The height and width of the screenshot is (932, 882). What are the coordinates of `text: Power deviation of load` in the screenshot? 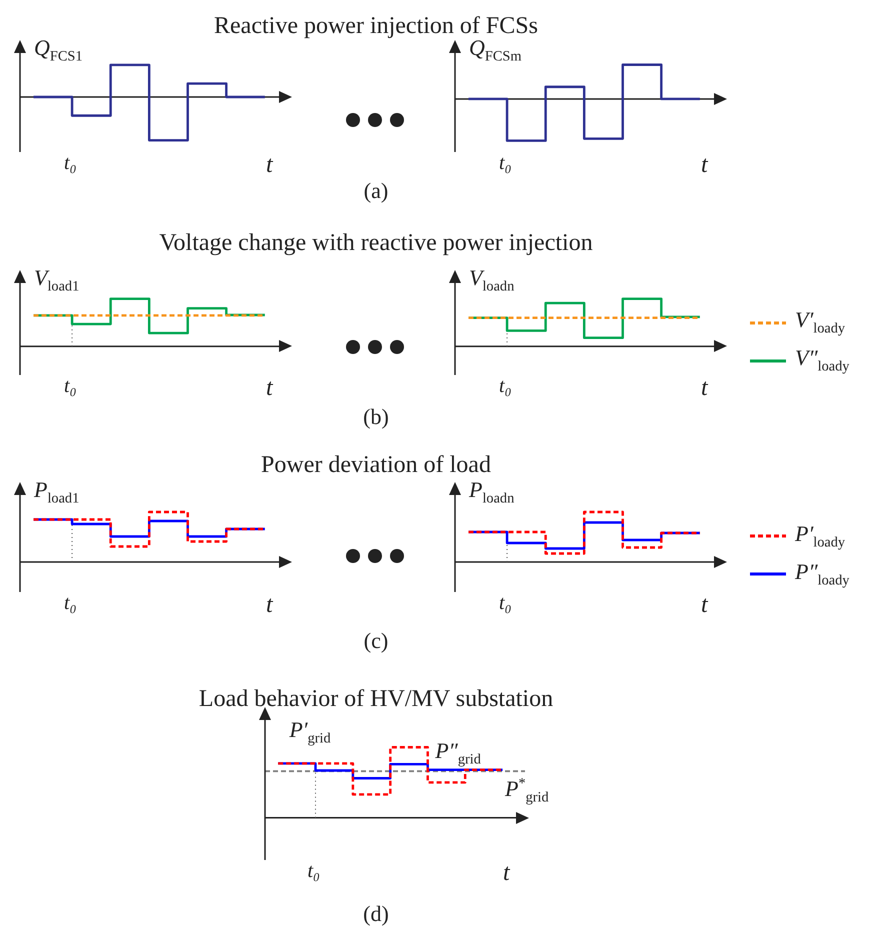 It's located at (376, 465).